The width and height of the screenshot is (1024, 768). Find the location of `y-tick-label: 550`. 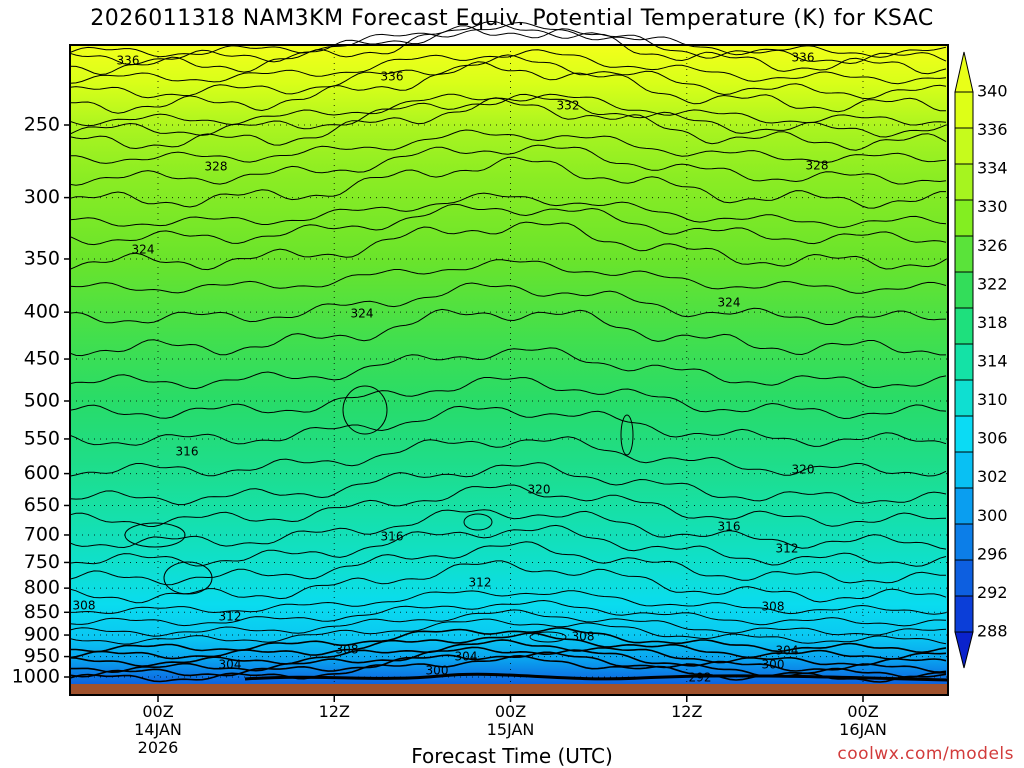

y-tick-label: 550 is located at coordinates (42, 438).